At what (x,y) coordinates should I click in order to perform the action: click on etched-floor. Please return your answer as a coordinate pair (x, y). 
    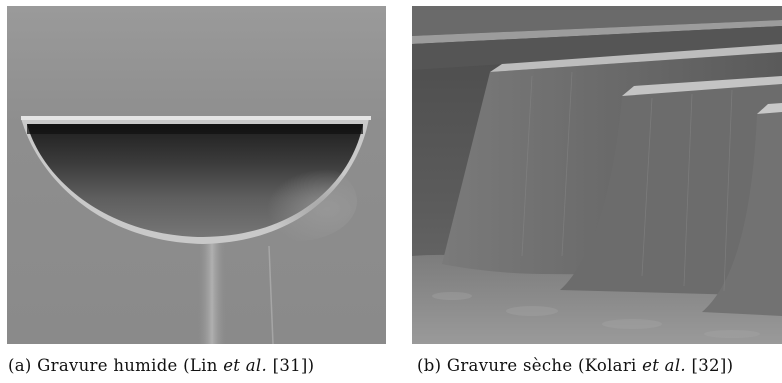
    Looking at the image, I should click on (597, 299).